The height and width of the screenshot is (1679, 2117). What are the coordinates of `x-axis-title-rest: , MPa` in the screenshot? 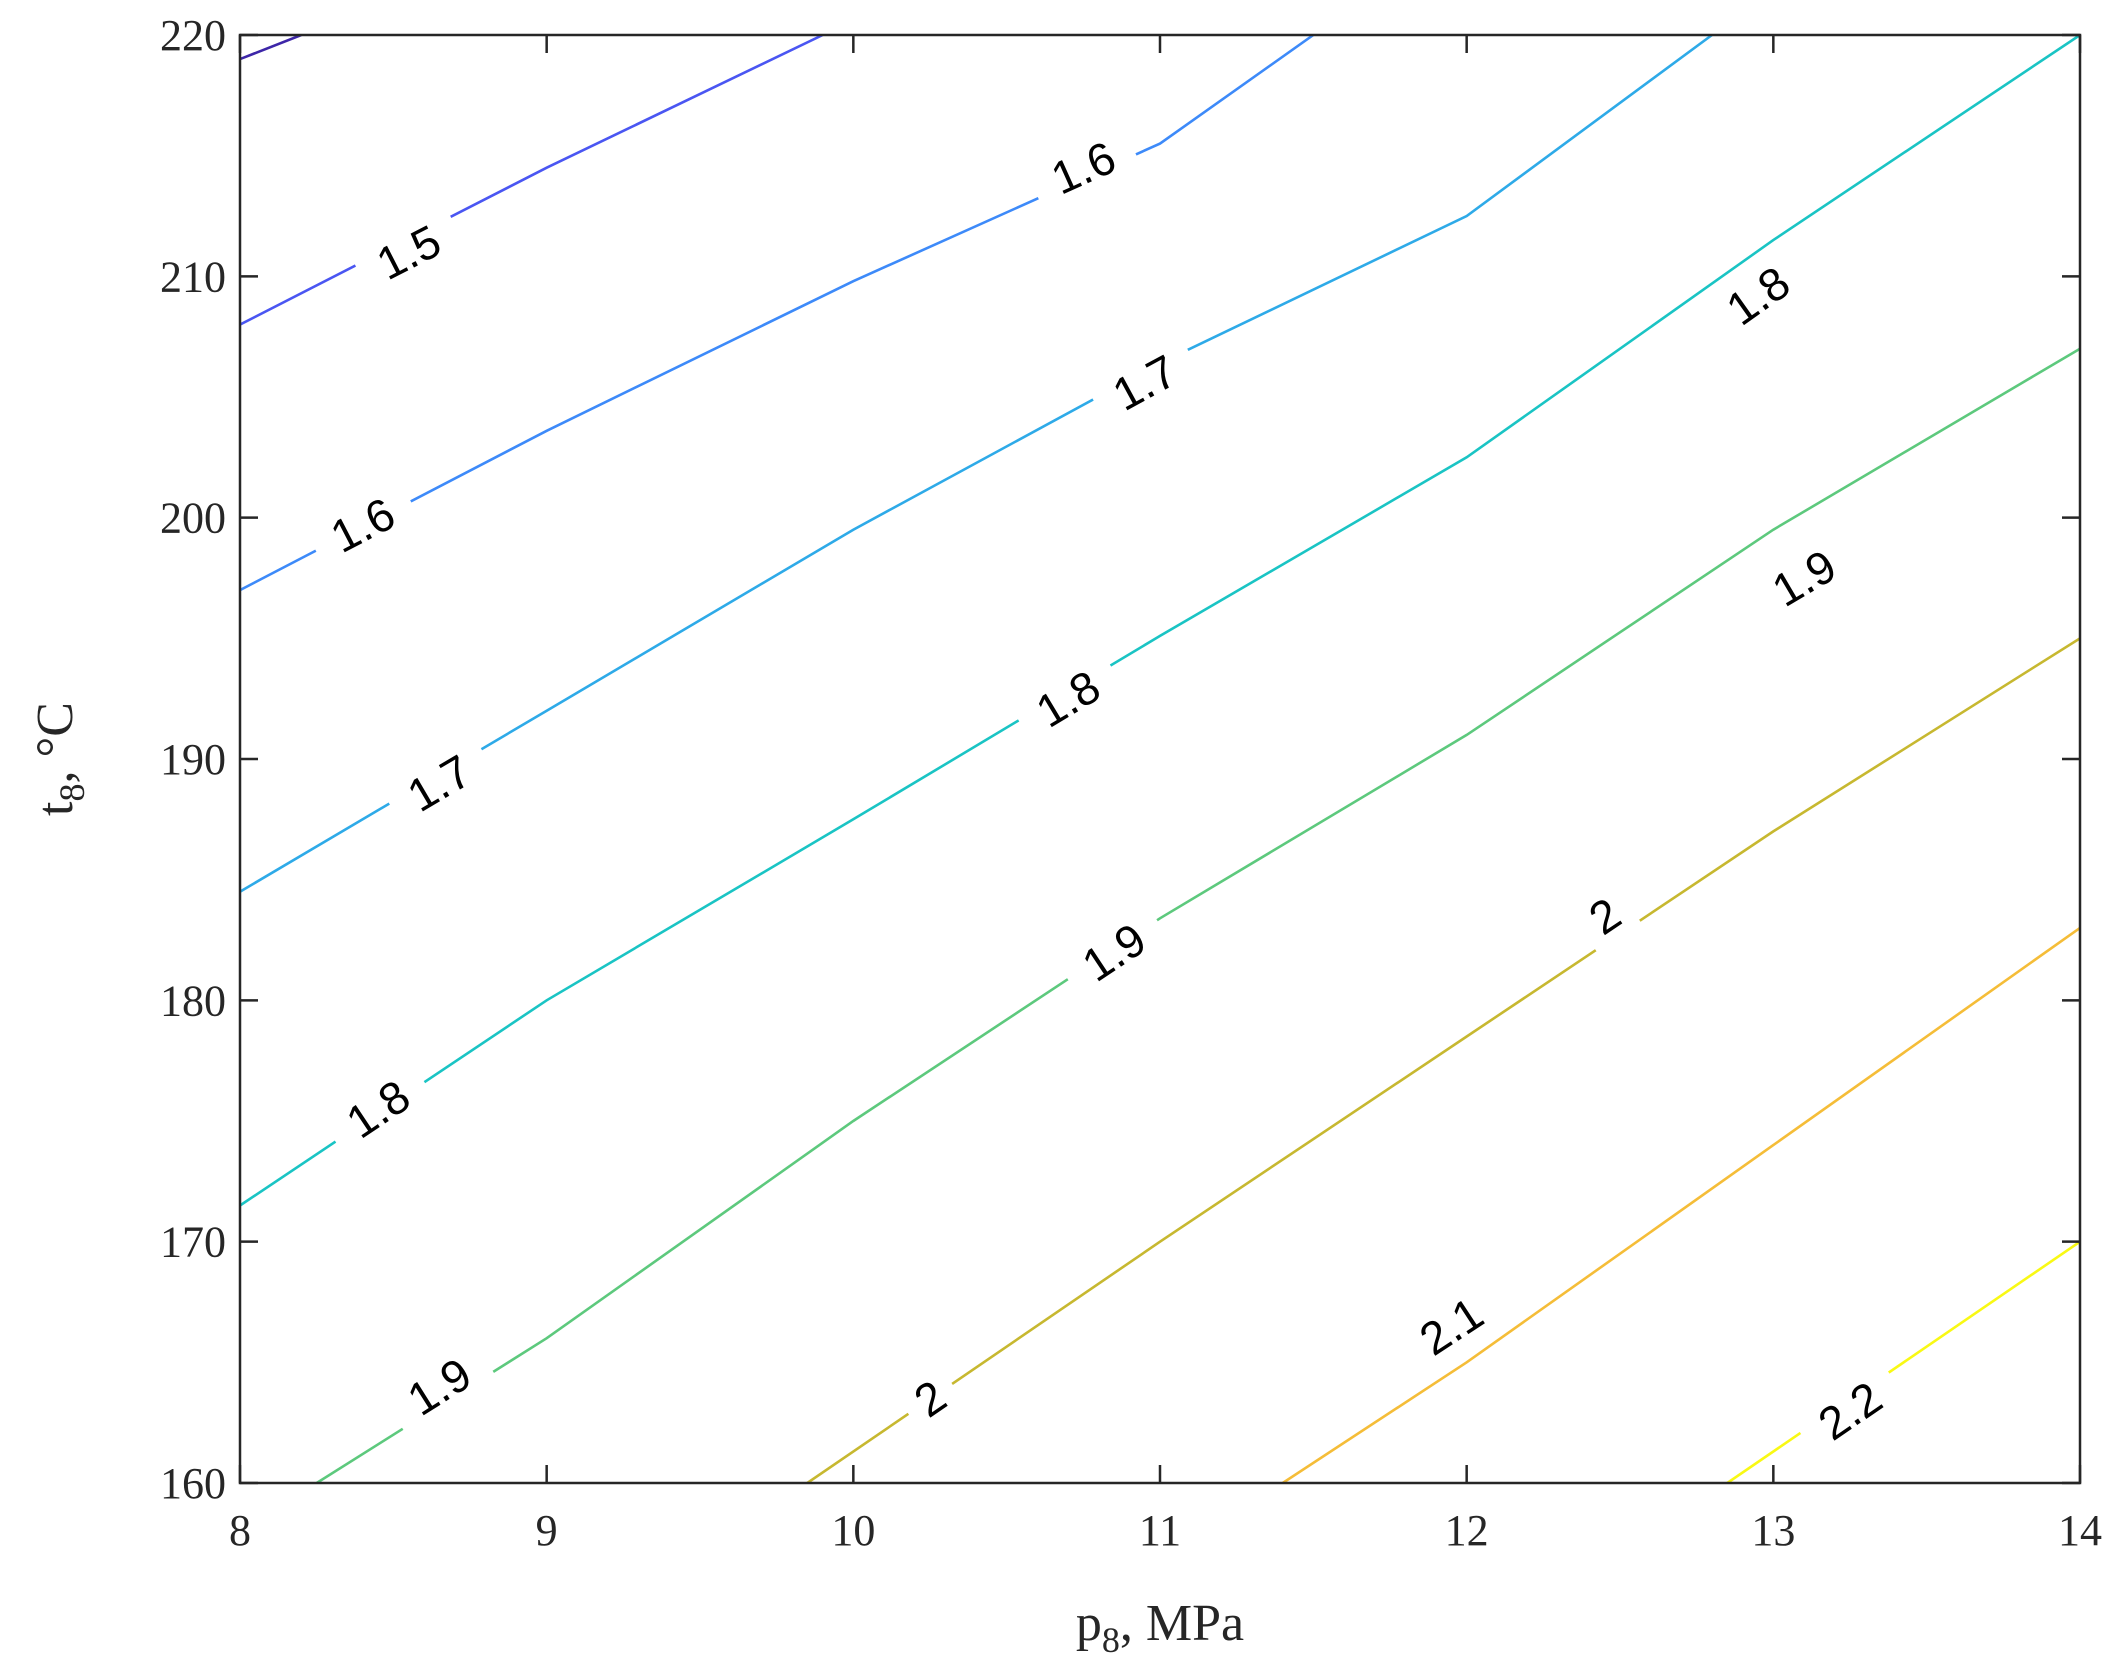 It's located at (1182, 1623).